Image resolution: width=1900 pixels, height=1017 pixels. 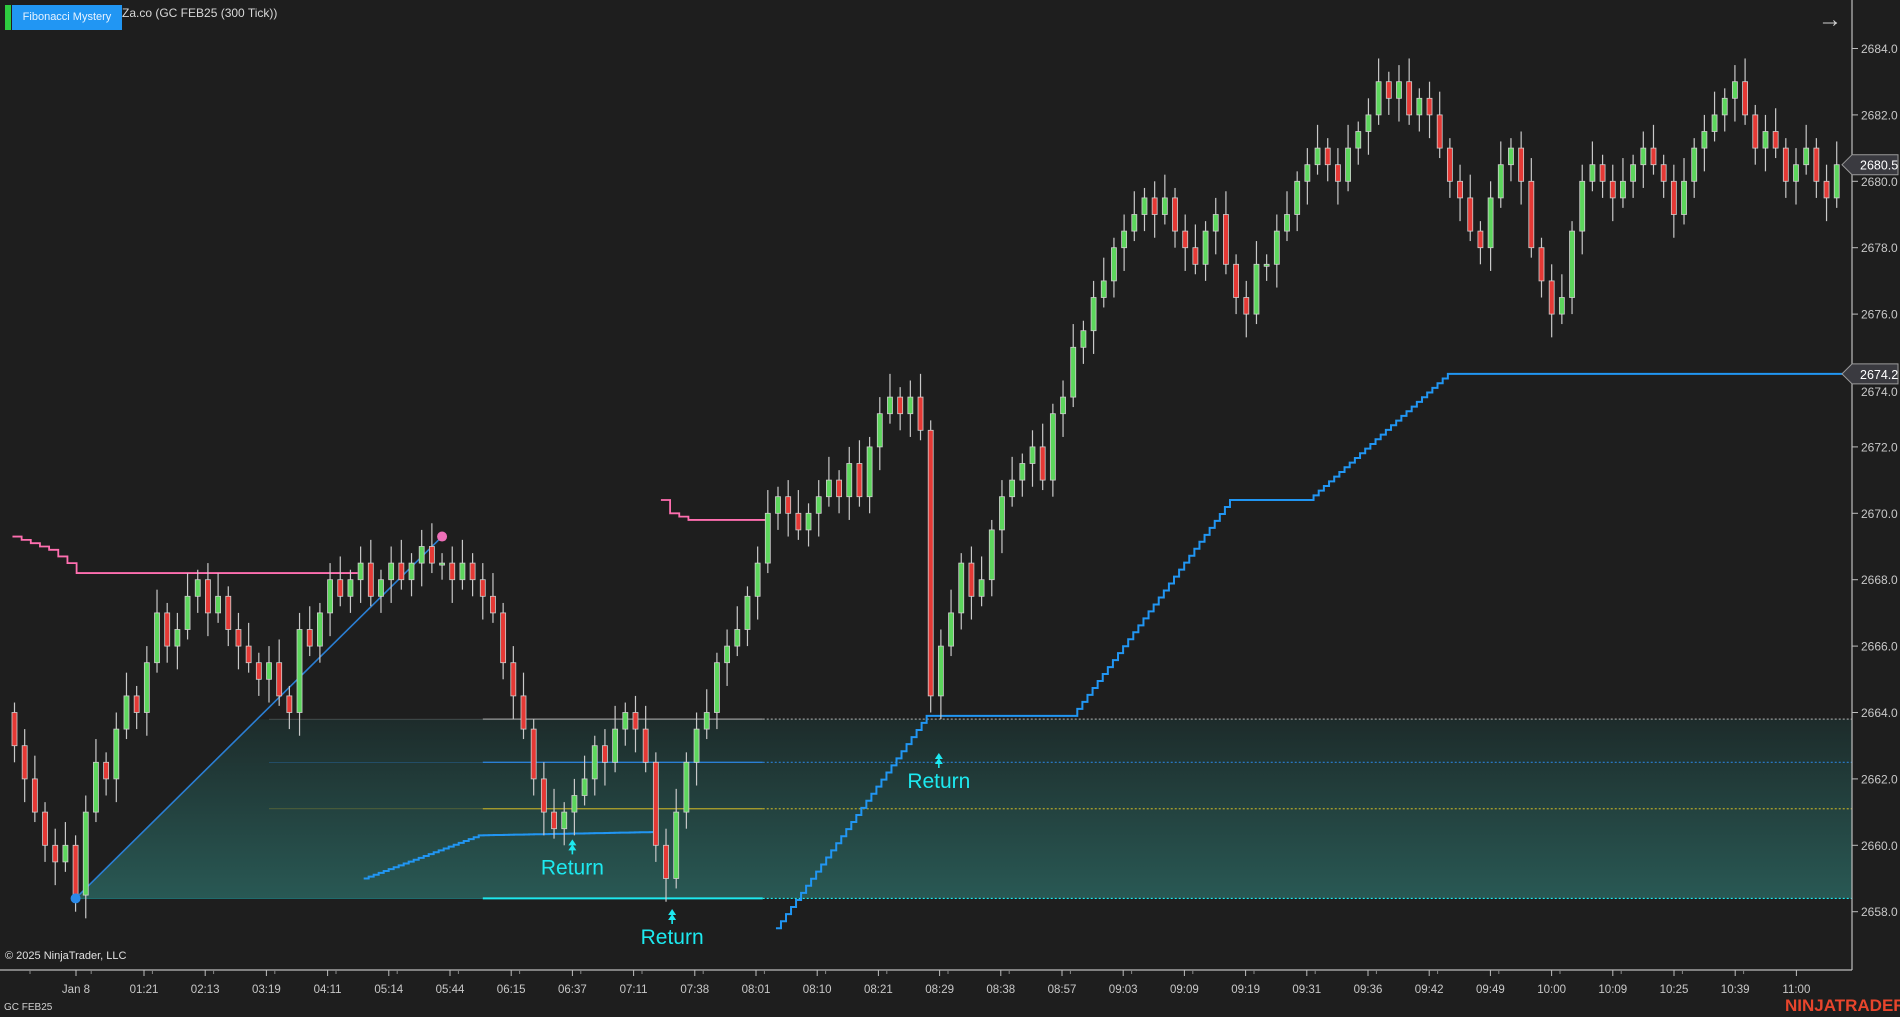 What do you see at coordinates (572, 990) in the screenshot?
I see `time-tick-label: 06:37` at bounding box center [572, 990].